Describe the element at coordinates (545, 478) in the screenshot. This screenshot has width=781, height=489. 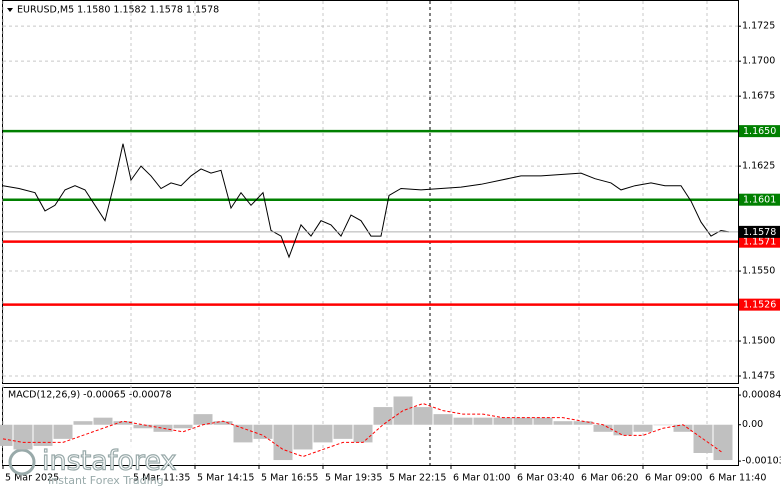
I see `x-tick-label: 6 Mar 03:40` at that location.